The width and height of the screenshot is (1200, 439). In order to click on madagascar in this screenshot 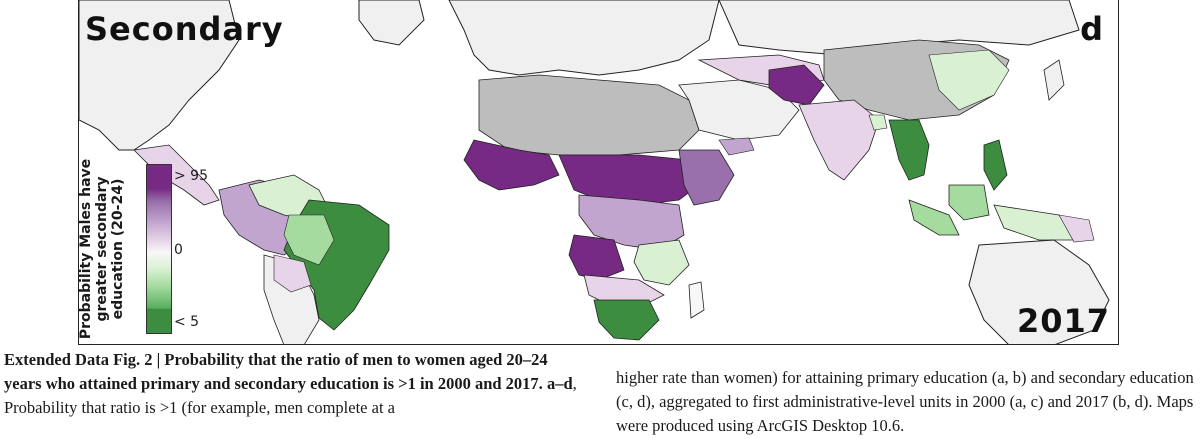, I will do `click(696, 300)`.